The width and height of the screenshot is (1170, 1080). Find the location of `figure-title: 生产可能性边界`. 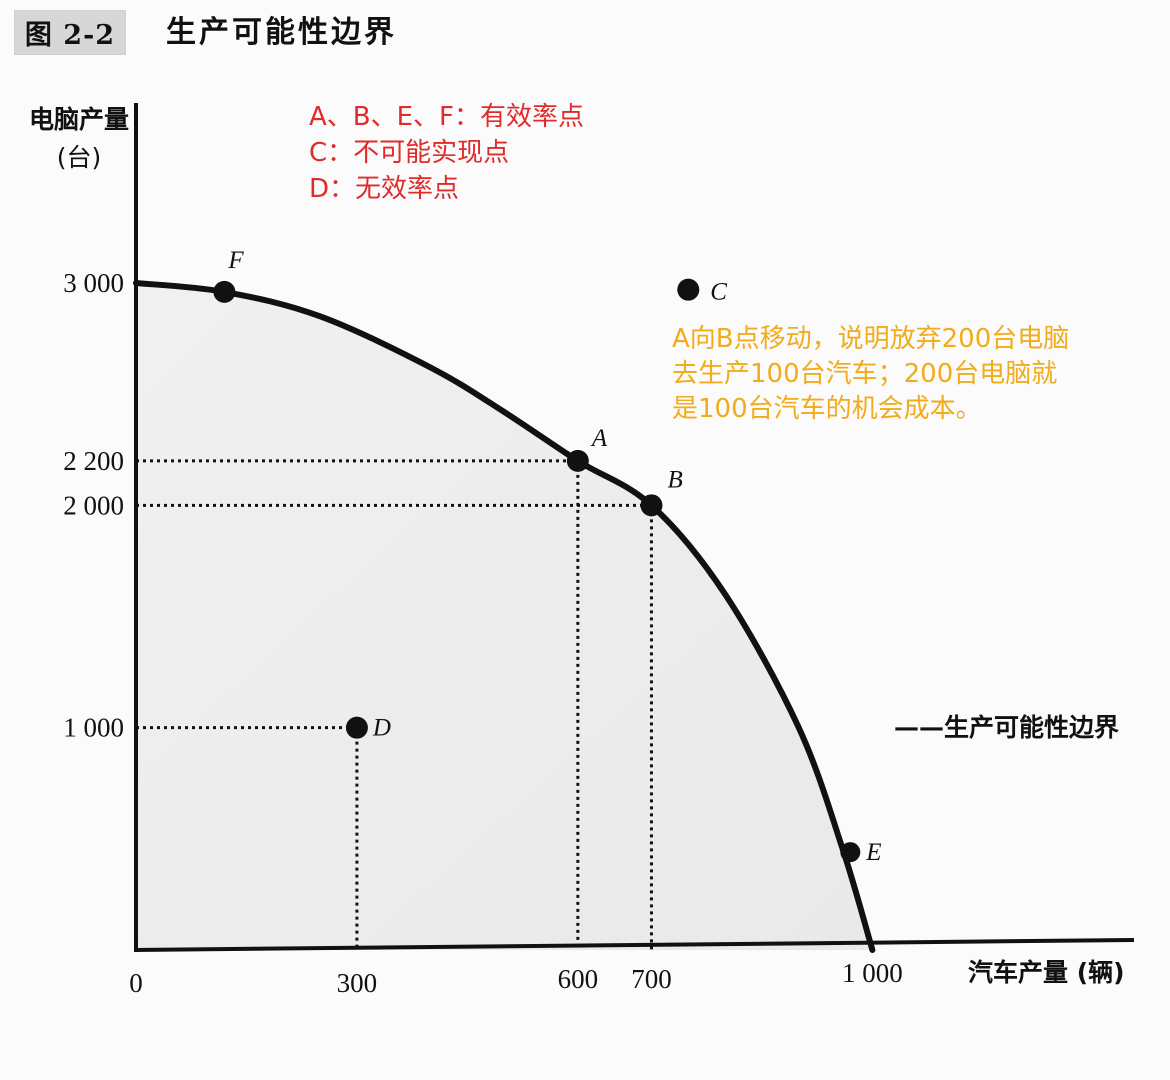

figure-title: 生产可能性边界 is located at coordinates (281, 32).